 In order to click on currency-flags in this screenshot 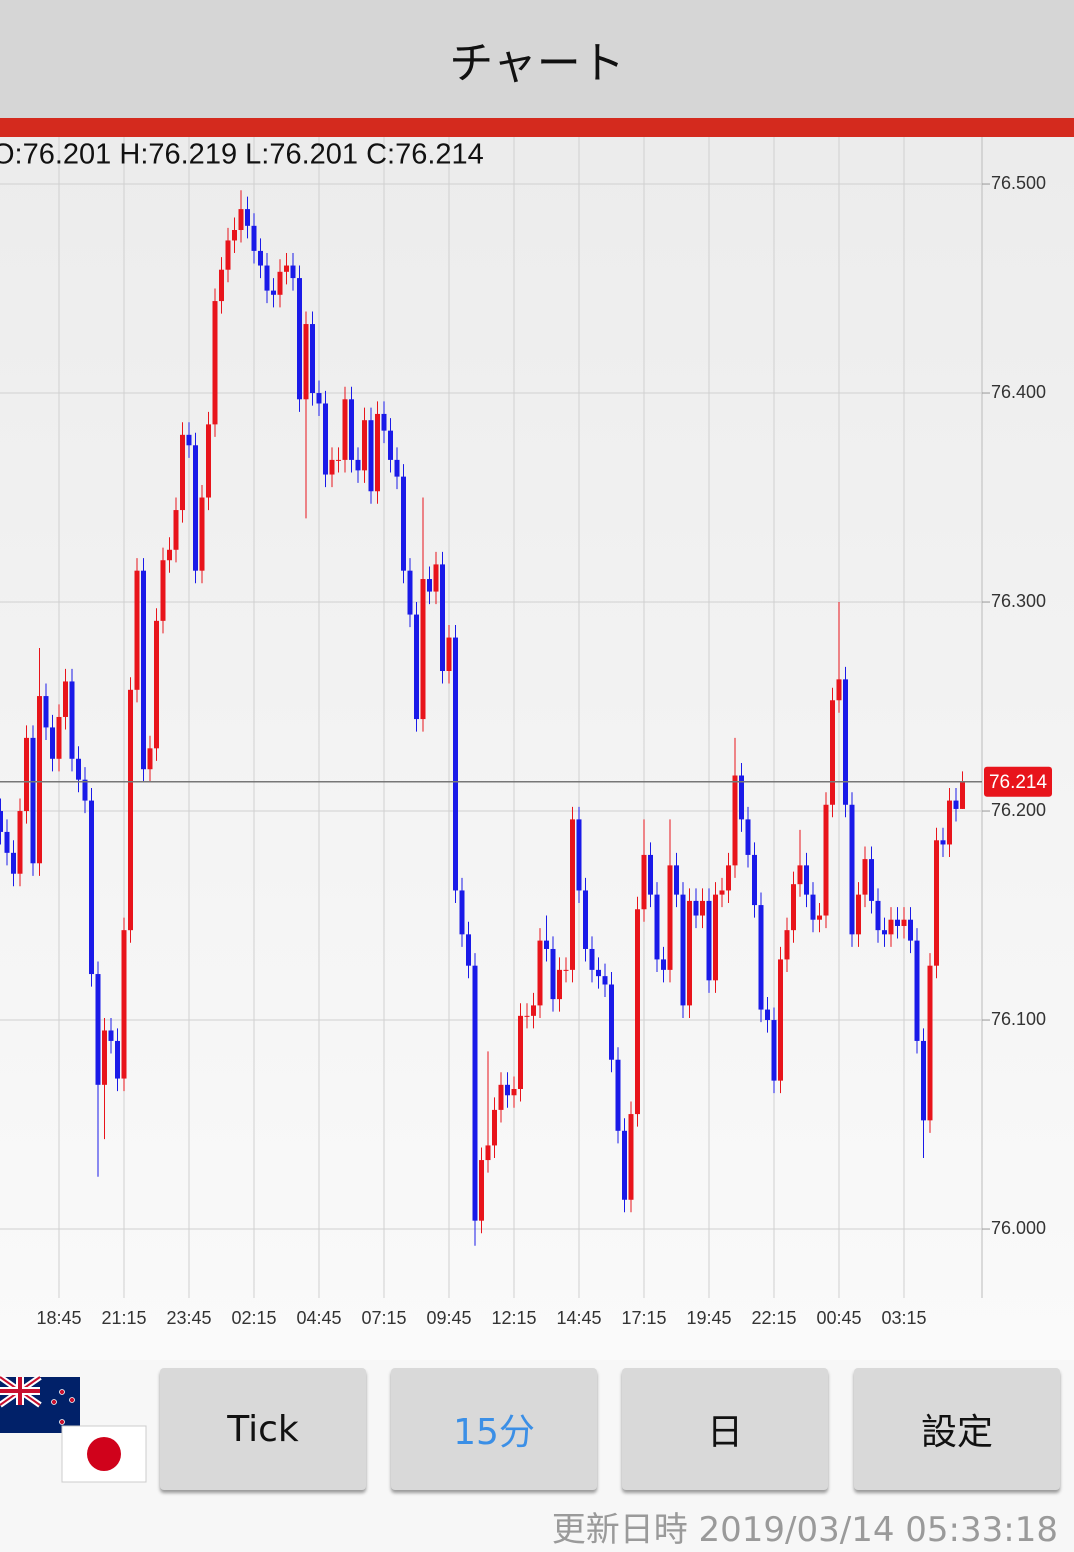, I will do `click(80, 1432)`.